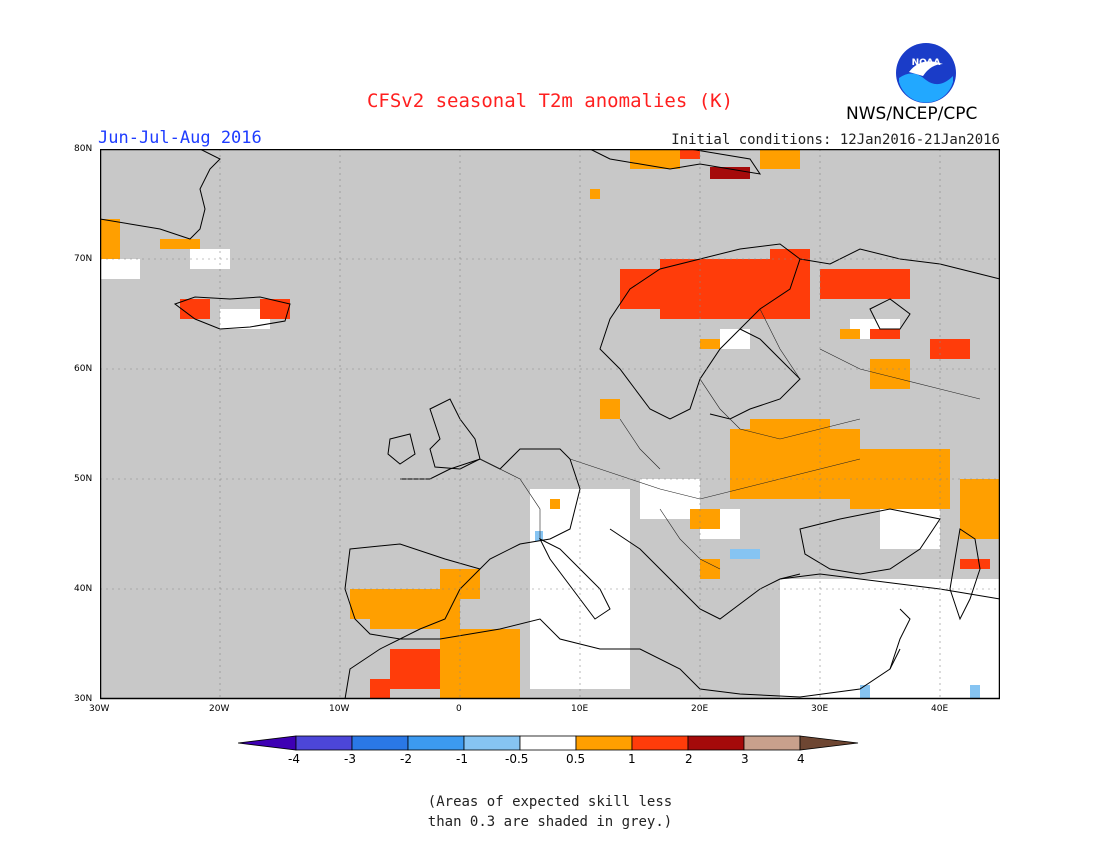  I want to click on lat-label: 60N, so click(83, 369).